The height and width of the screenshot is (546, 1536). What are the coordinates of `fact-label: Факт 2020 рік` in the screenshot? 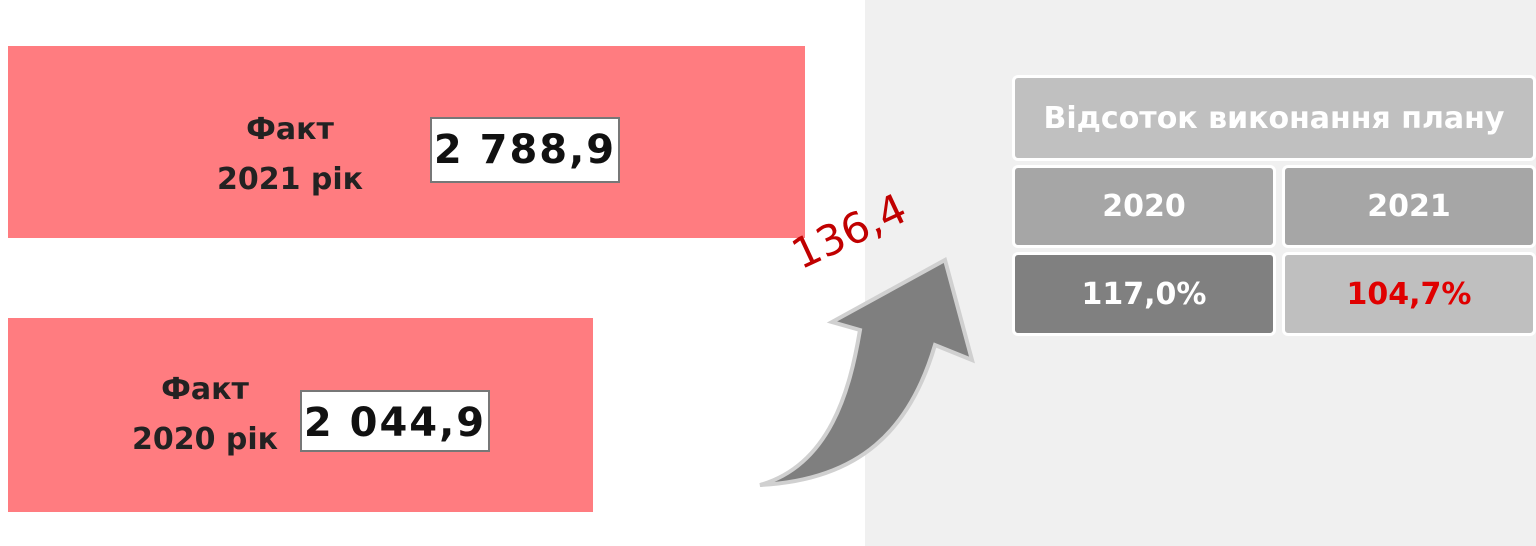 It's located at (205, 415).